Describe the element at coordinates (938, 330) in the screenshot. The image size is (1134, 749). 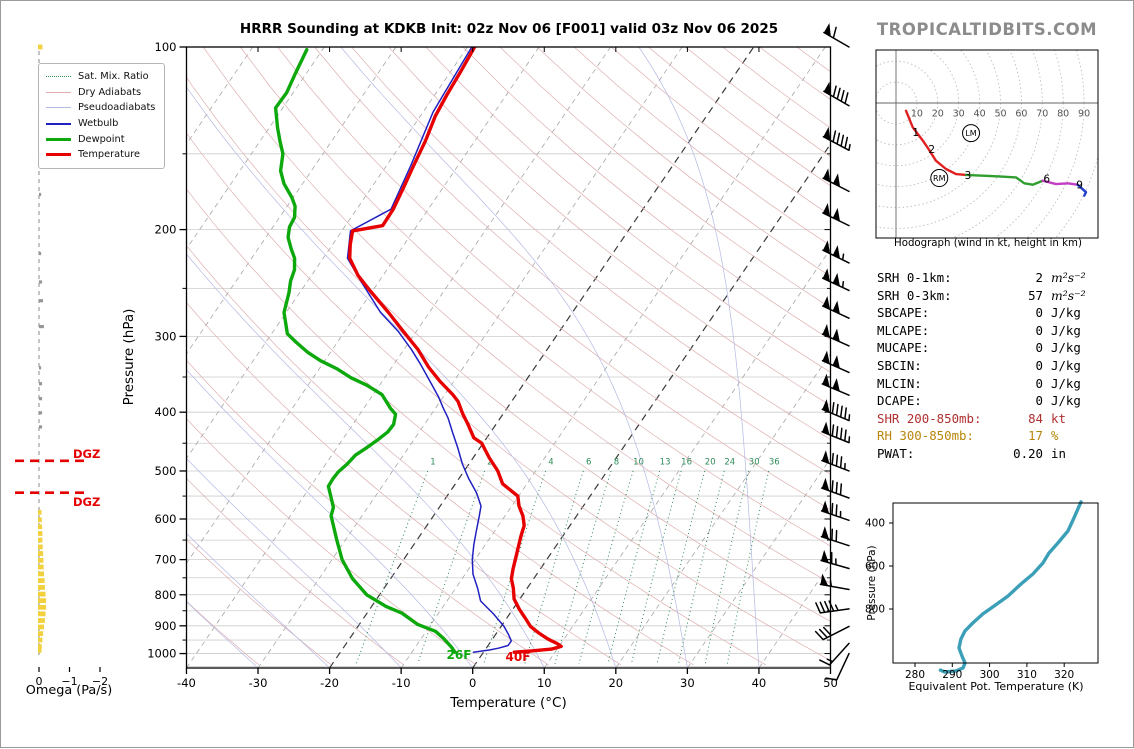
I see `index-label: MLCAPE:` at that location.